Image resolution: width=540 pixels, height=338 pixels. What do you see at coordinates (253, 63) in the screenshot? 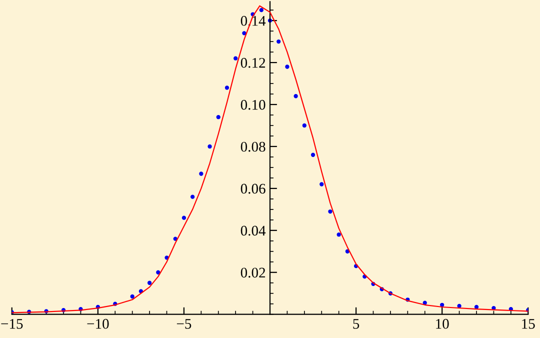
I see `y-tick-label: 0.12` at bounding box center [253, 63].